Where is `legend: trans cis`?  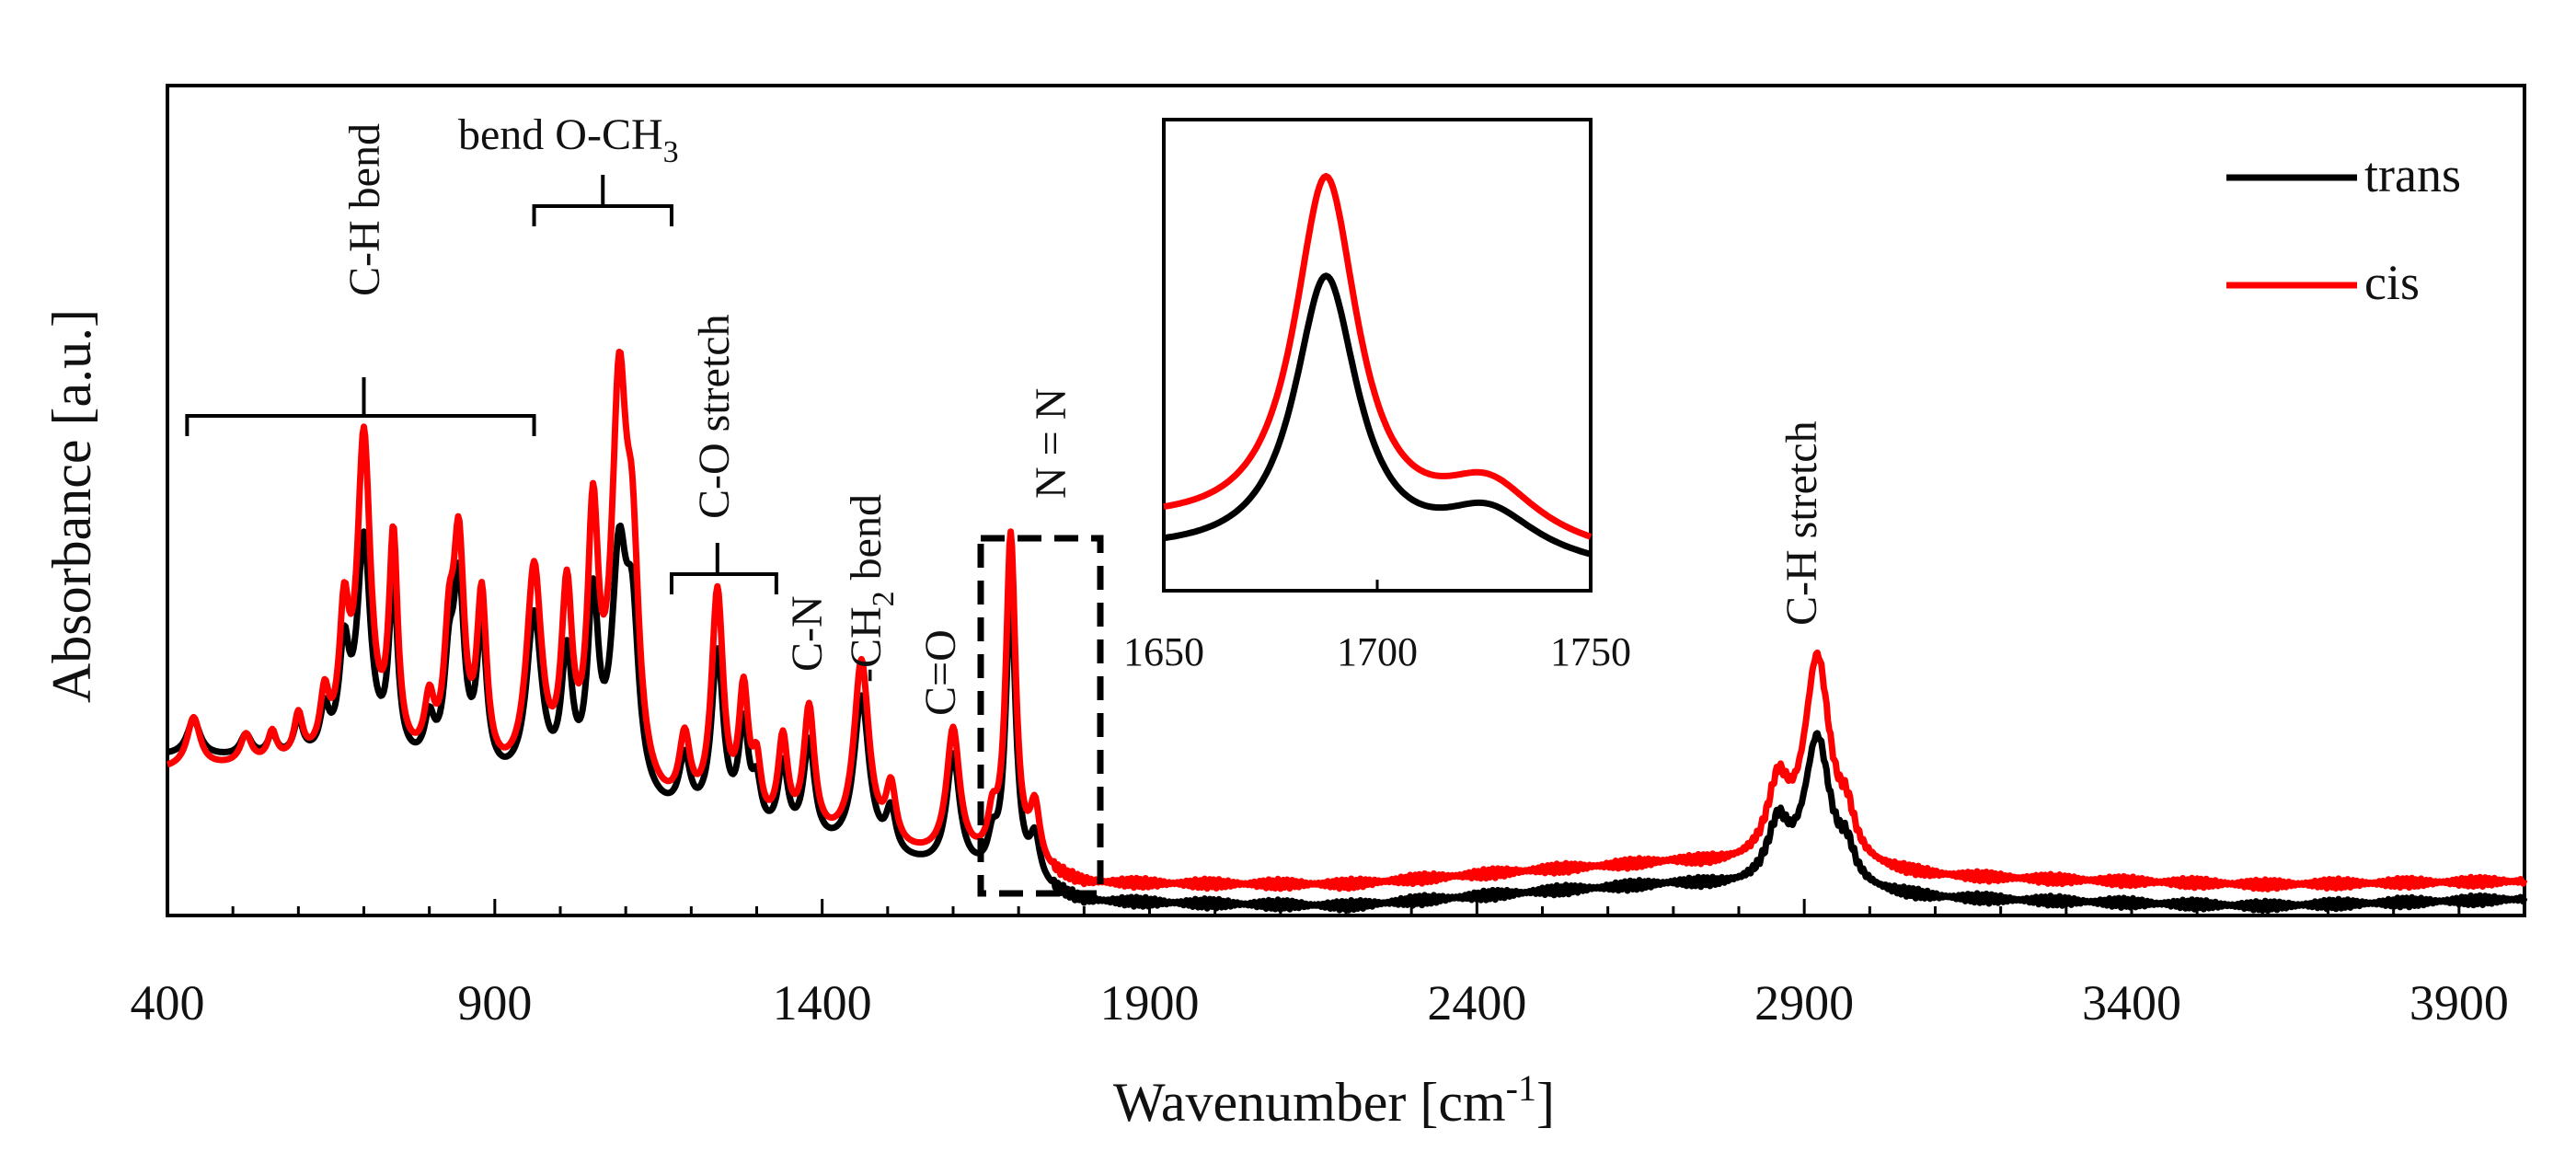
legend: trans cis is located at coordinates (2343, 229).